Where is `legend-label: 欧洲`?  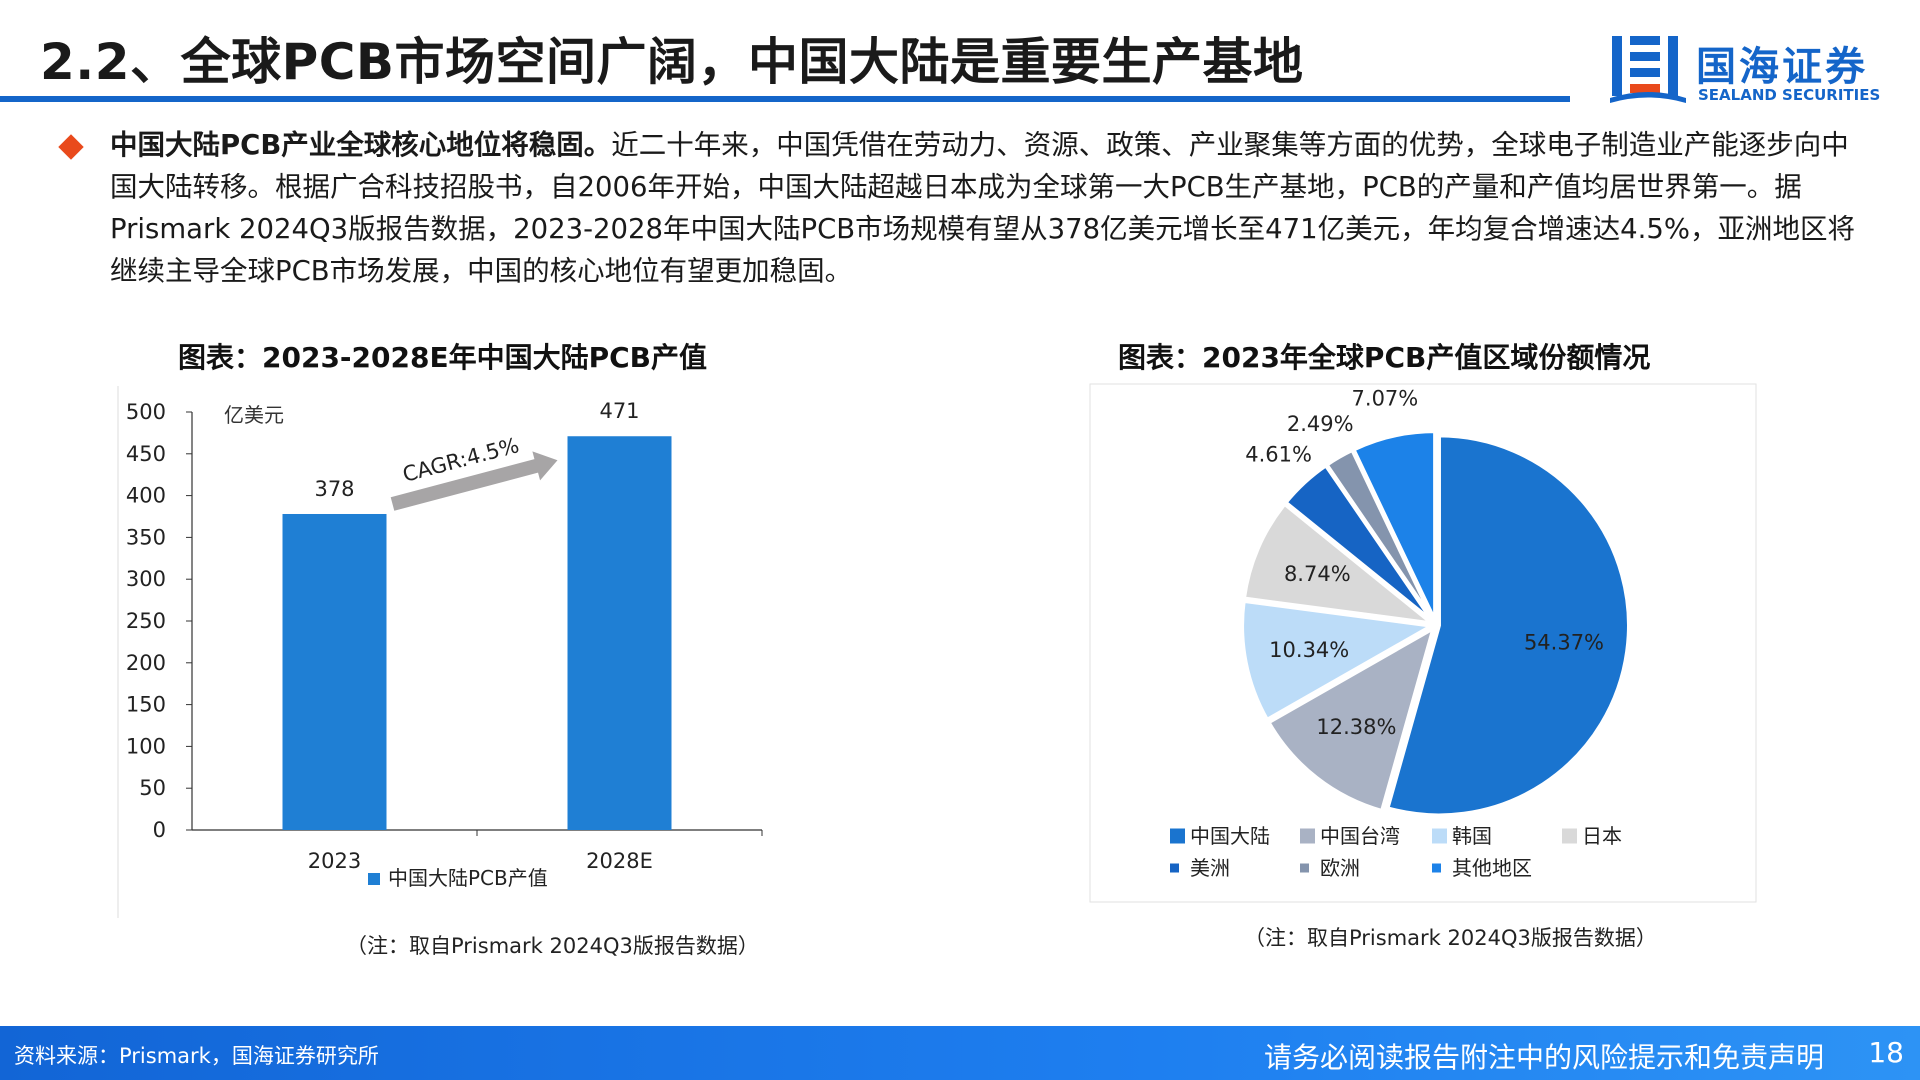
legend-label: 欧洲 is located at coordinates (1340, 868).